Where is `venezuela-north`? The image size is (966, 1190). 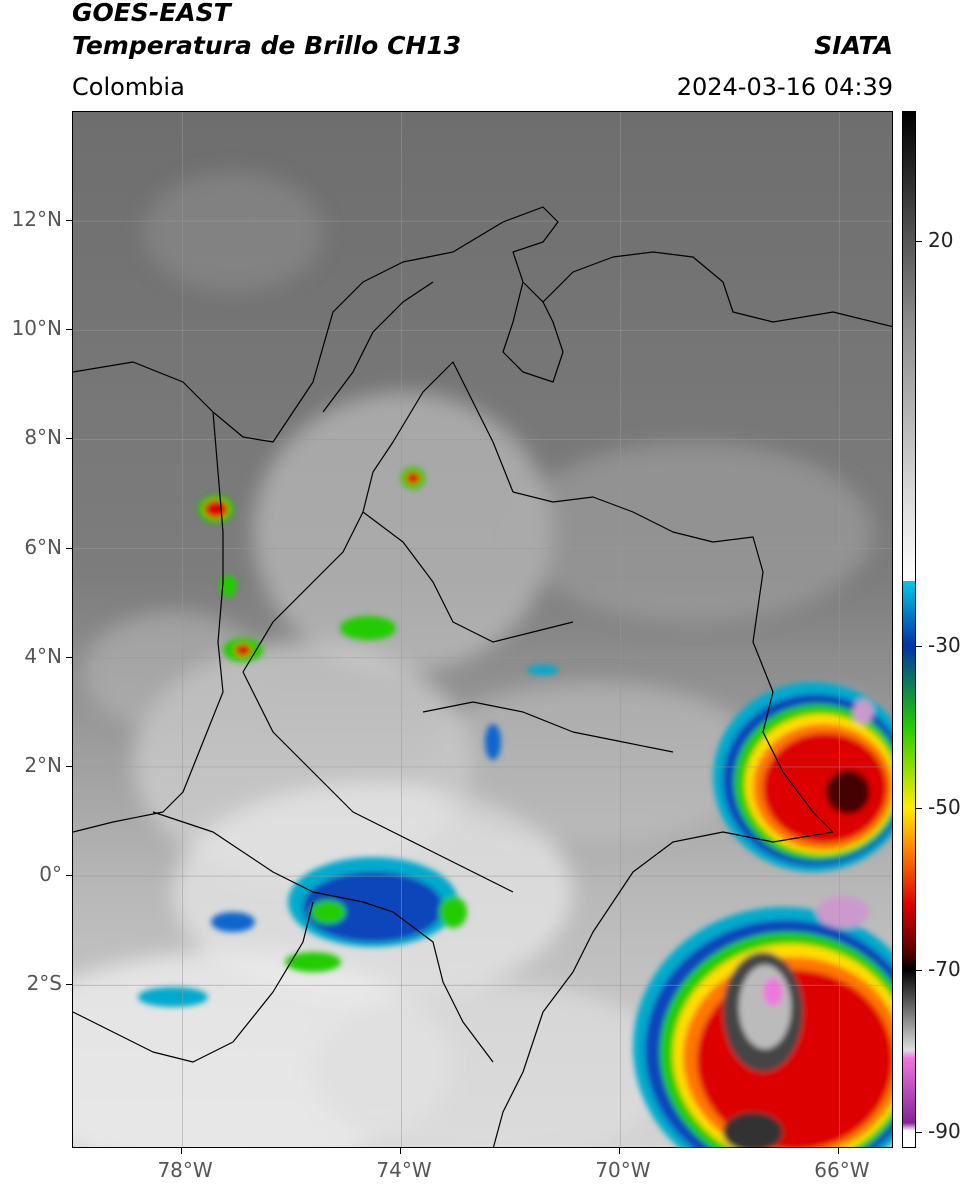 venezuela-north is located at coordinates (378, 517).